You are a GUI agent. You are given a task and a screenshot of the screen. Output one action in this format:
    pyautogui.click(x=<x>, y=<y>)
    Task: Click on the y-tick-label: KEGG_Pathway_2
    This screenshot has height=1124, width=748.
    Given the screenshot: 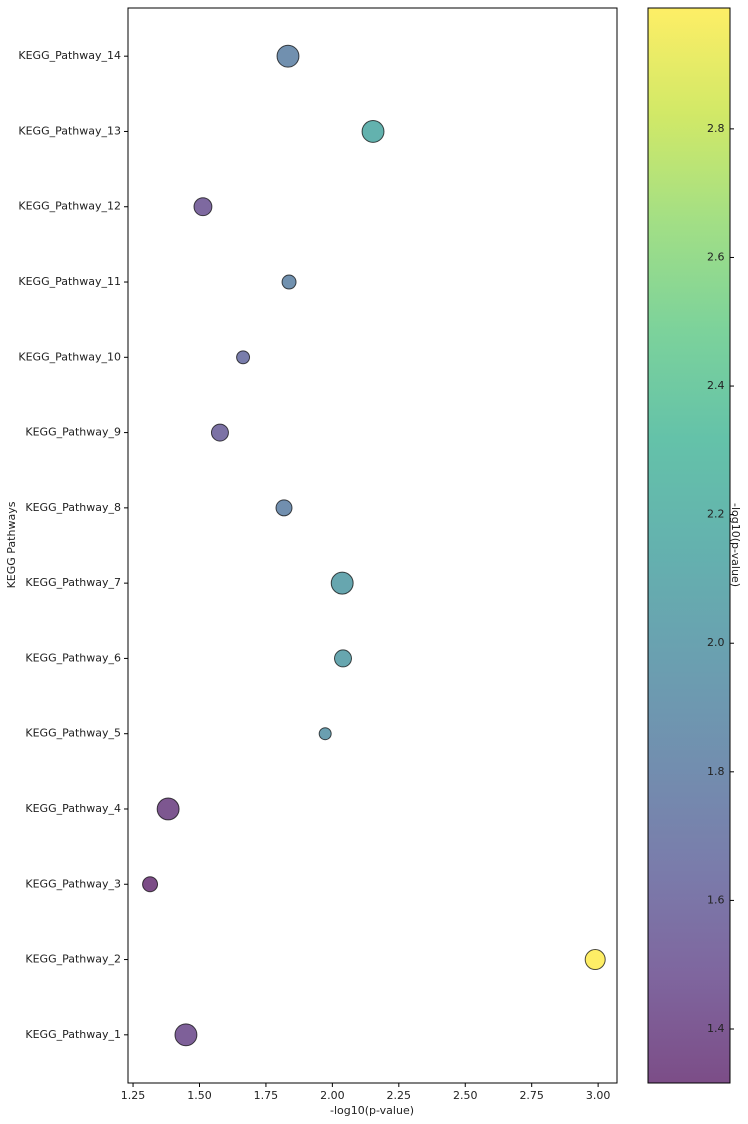 What is the action you would take?
    pyautogui.click(x=73, y=959)
    